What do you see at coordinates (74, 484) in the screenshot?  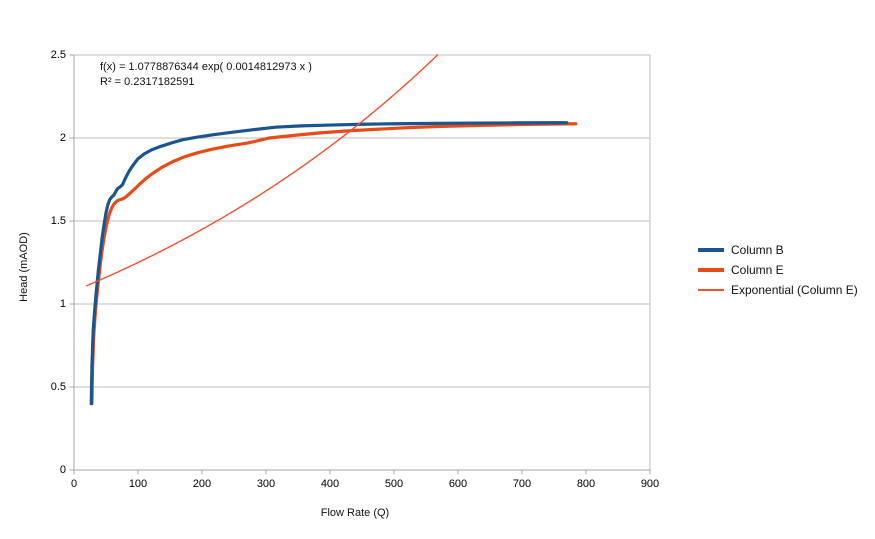 I see `x-tick-label: 0` at bounding box center [74, 484].